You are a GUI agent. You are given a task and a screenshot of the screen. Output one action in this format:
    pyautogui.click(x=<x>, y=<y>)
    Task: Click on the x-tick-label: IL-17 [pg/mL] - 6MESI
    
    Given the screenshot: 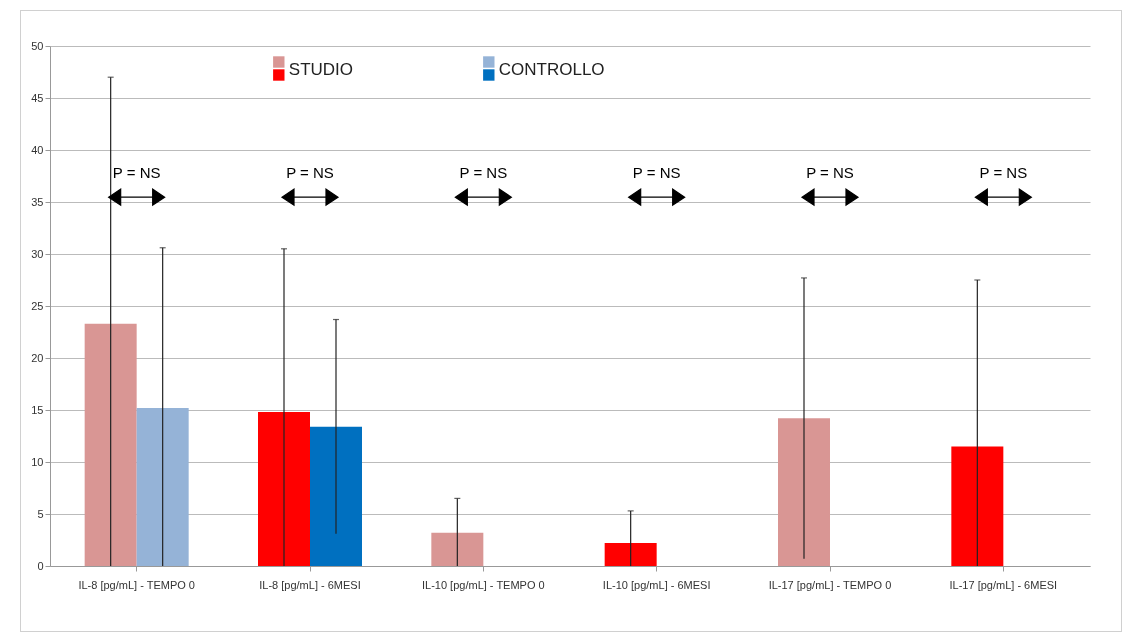 What is the action you would take?
    pyautogui.click(x=1003, y=584)
    